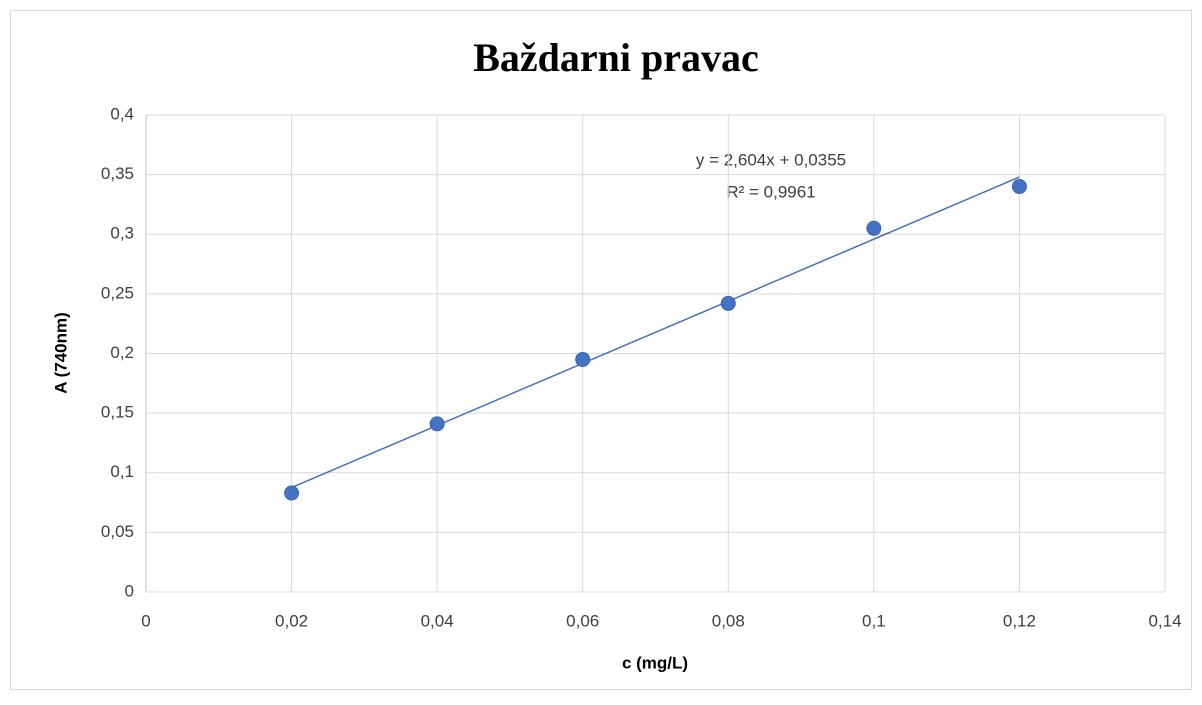  I want to click on x-tick-label: 0,1, so click(874, 620).